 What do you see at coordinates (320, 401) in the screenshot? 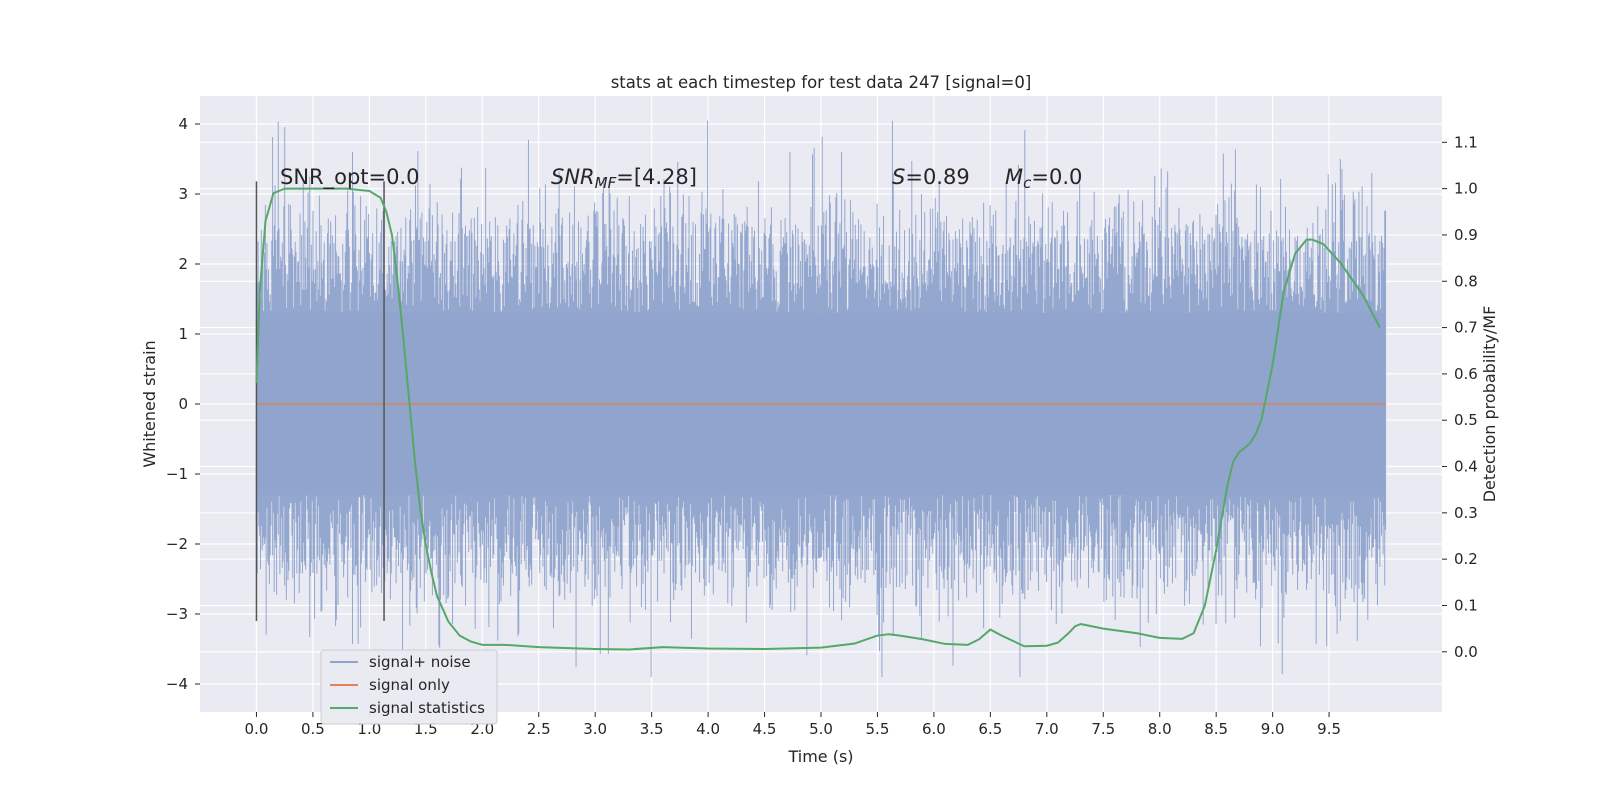
I see `vertical-markers` at bounding box center [320, 401].